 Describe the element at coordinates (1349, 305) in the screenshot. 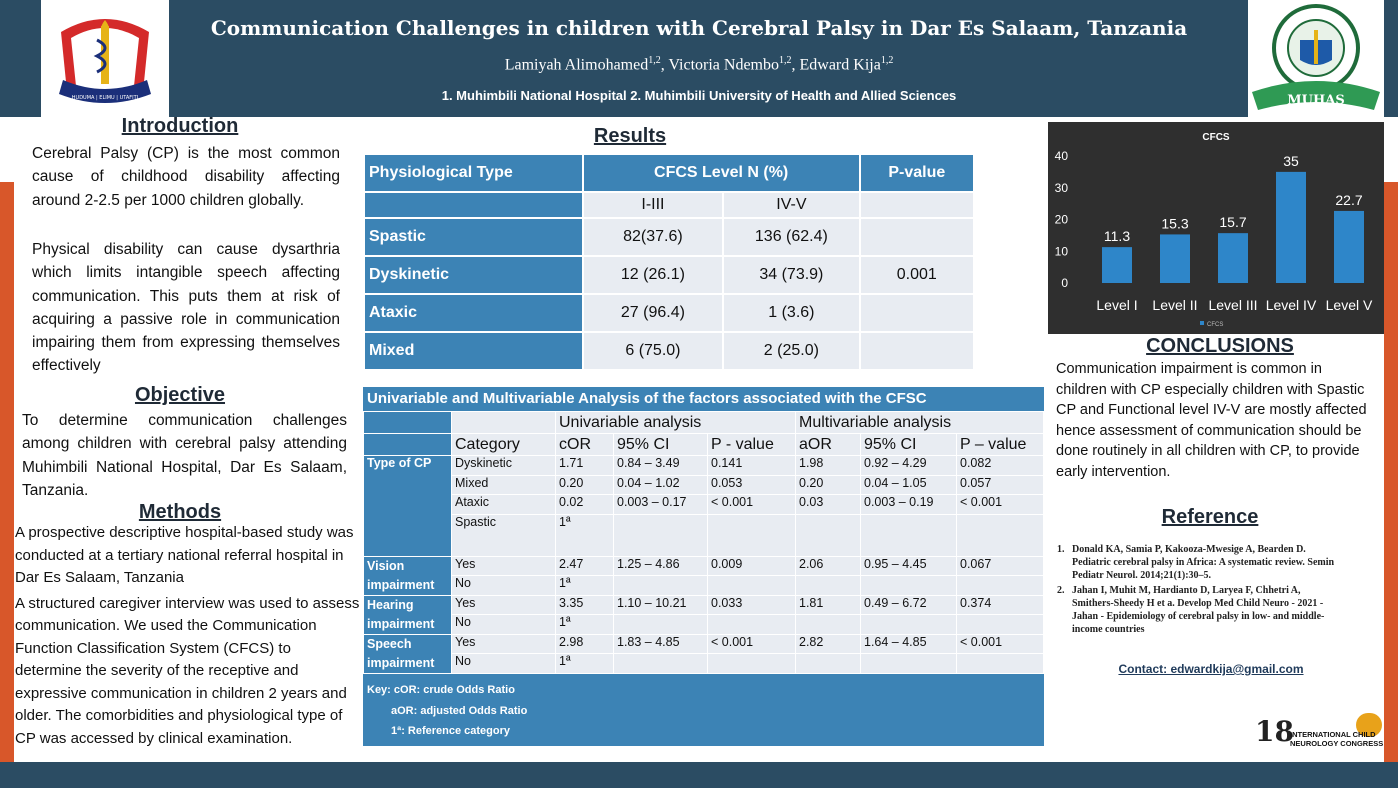

I see `x-tick-label: Level V` at that location.